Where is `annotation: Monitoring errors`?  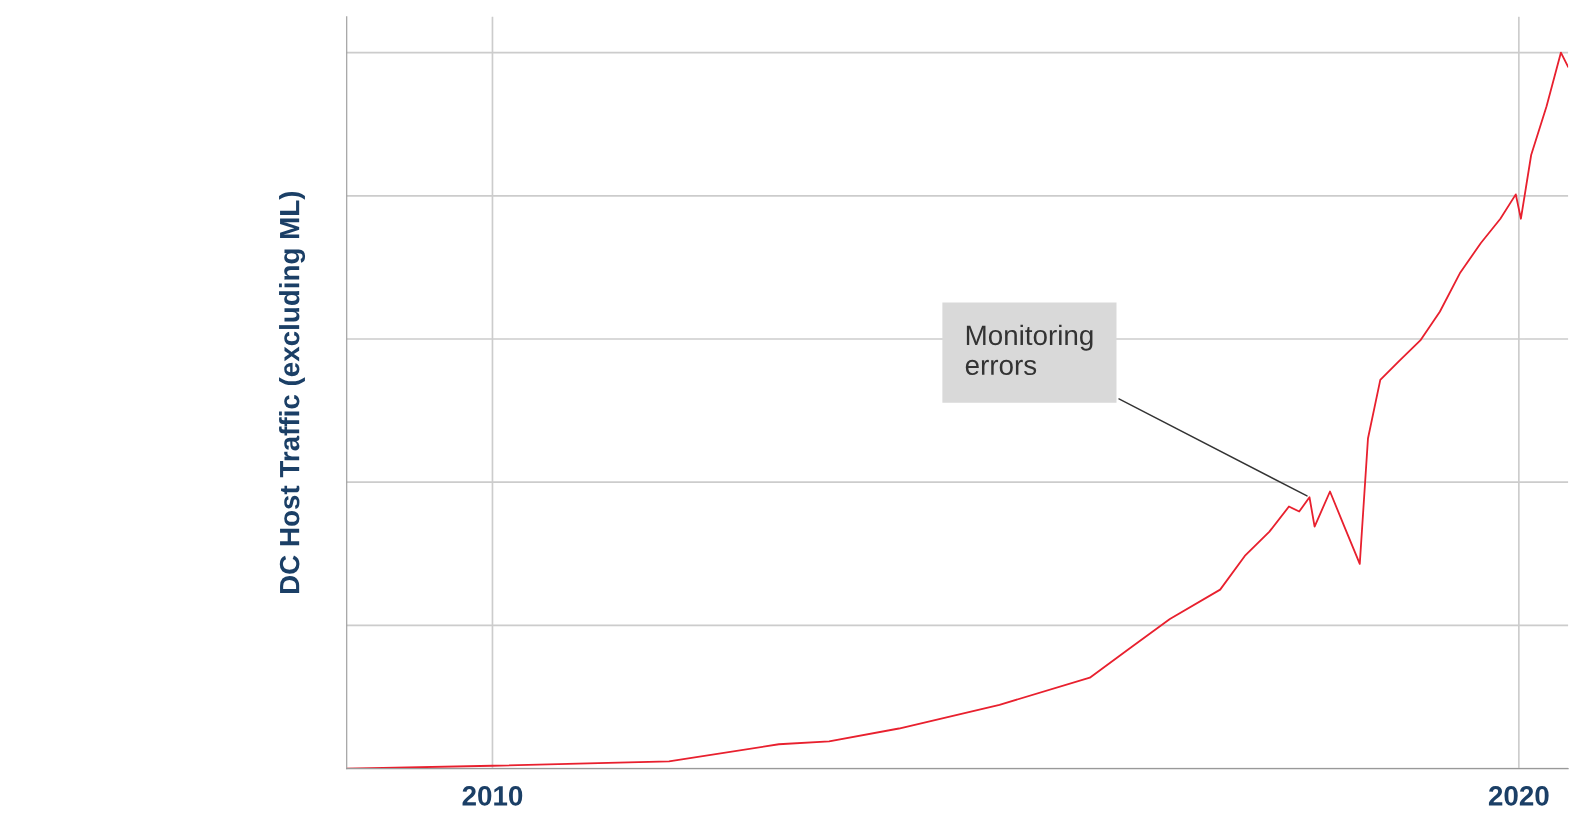 annotation: Monitoring errors is located at coordinates (1029, 350).